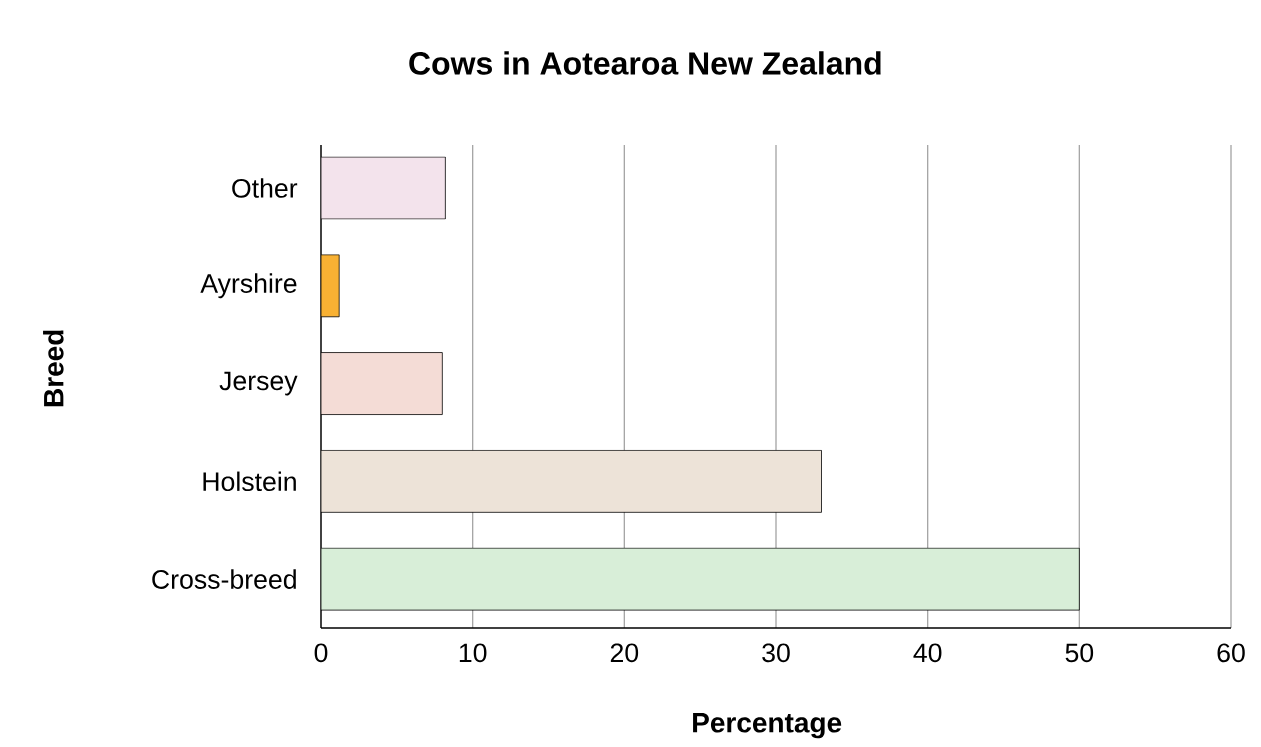  I want to click on y-tick-label: Cross-breed, so click(224, 579).